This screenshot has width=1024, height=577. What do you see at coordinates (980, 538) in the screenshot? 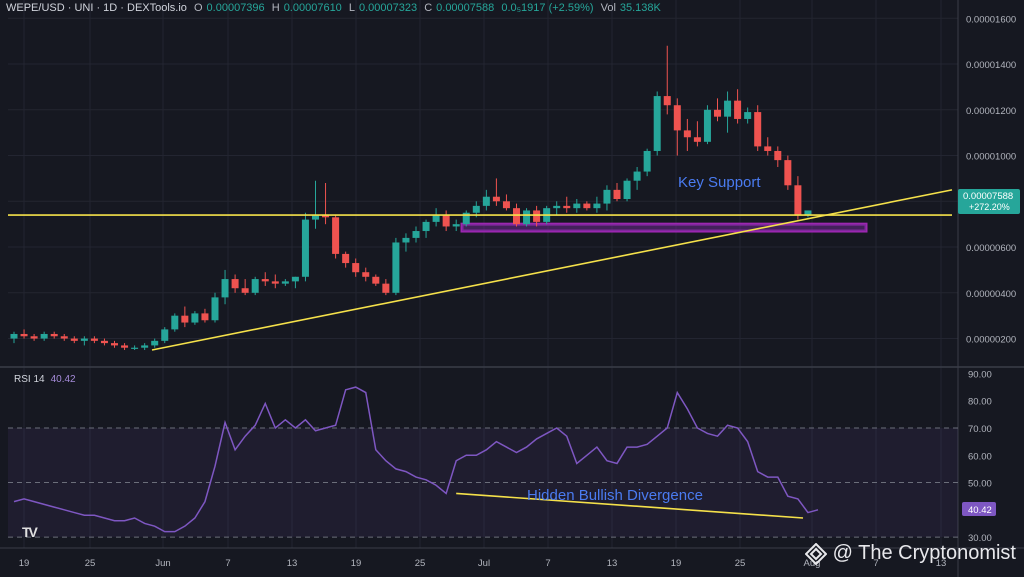
I see `rsi-tick-label: 30.00` at bounding box center [980, 538].